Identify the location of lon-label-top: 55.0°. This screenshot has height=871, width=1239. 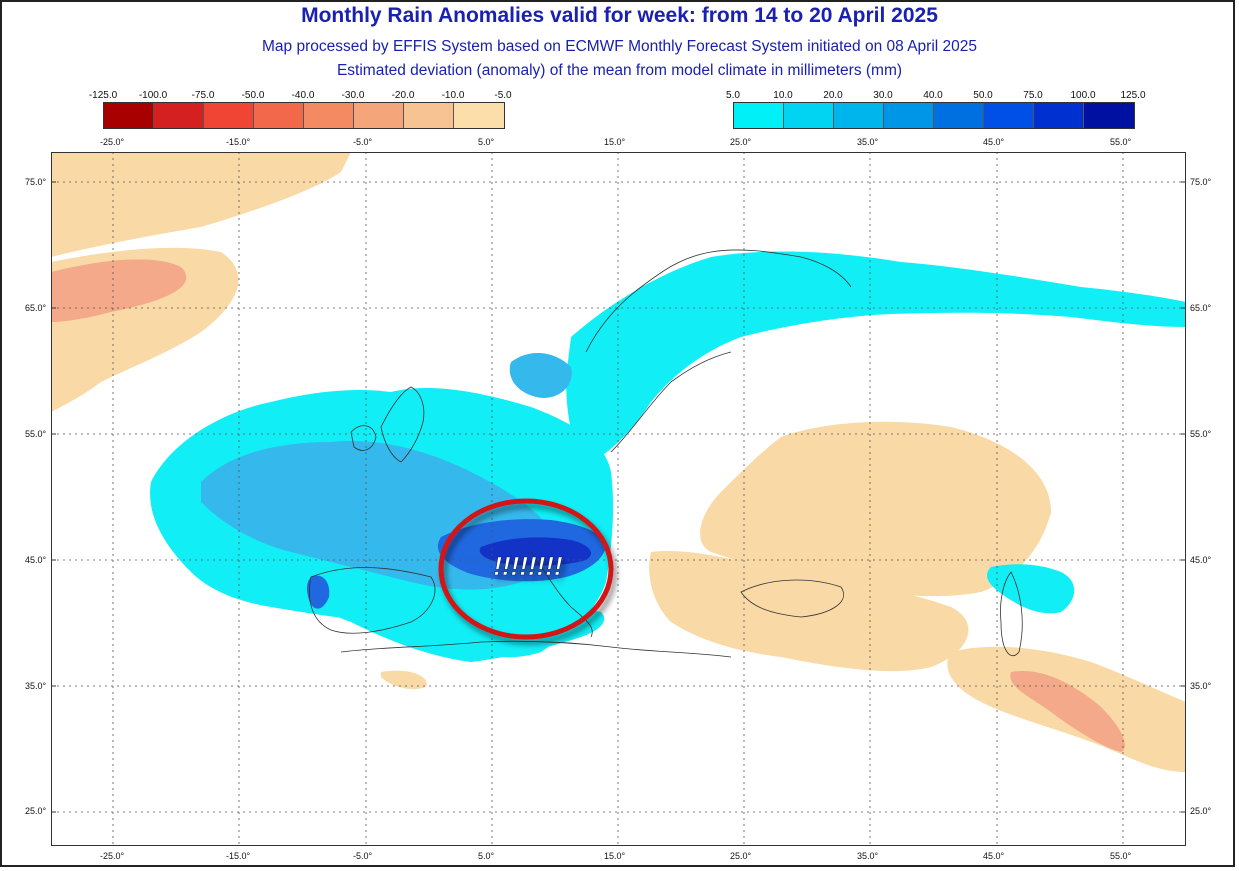
(1121, 142).